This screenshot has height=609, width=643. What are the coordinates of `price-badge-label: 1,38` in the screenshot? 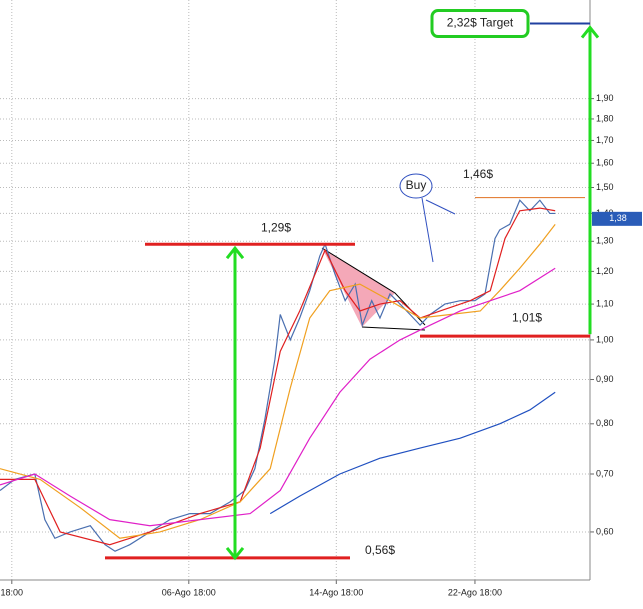 It's located at (618, 218).